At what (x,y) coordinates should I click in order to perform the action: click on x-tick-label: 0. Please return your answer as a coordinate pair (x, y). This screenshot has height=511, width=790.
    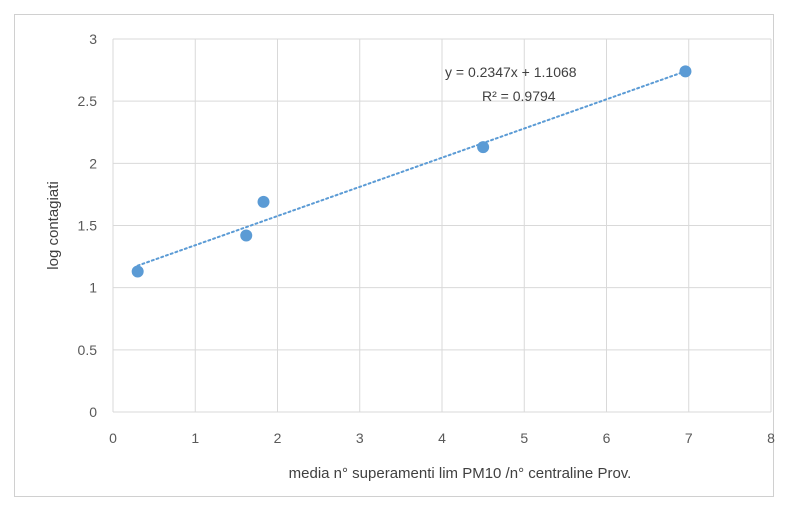
    Looking at the image, I should click on (113, 438).